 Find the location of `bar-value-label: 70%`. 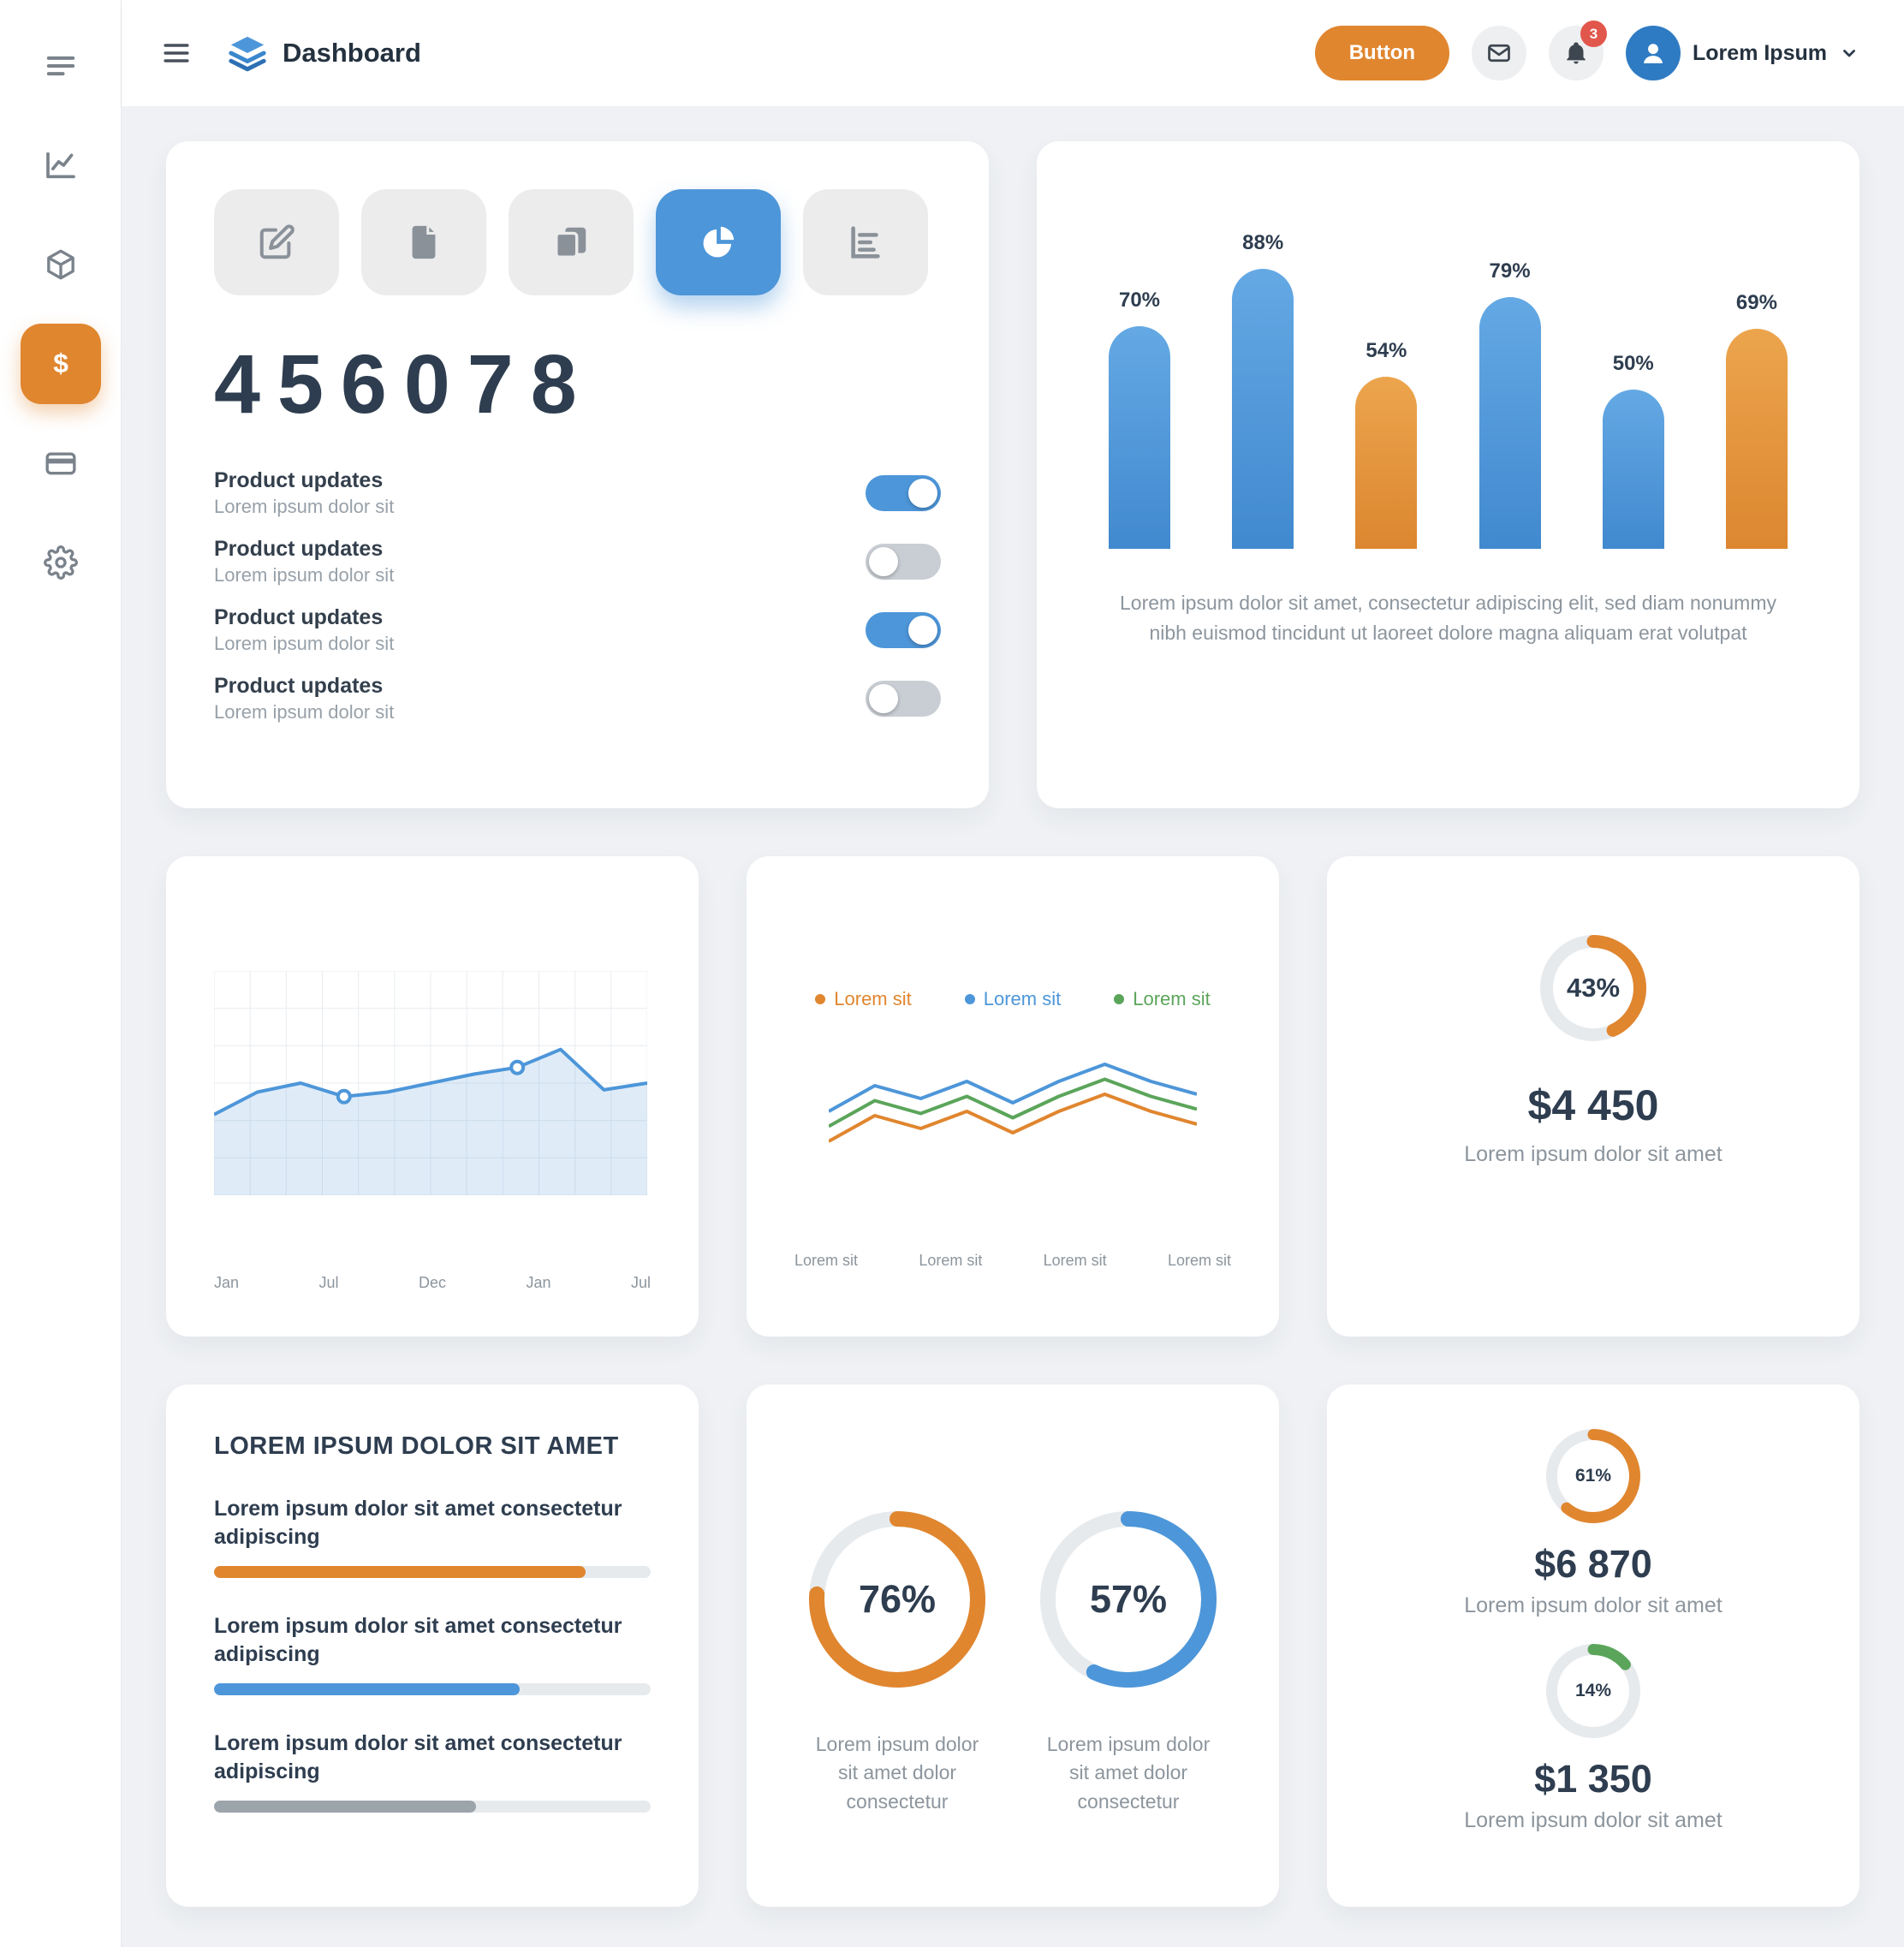

bar-value-label: 70% is located at coordinates (1140, 300).